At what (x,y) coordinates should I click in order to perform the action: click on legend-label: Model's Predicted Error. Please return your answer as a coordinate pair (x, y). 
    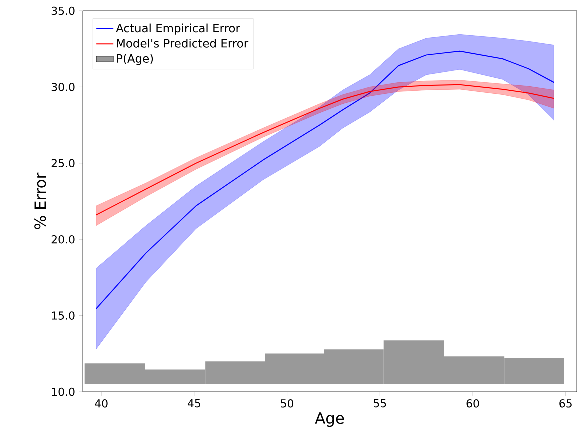
    Looking at the image, I should click on (183, 43).